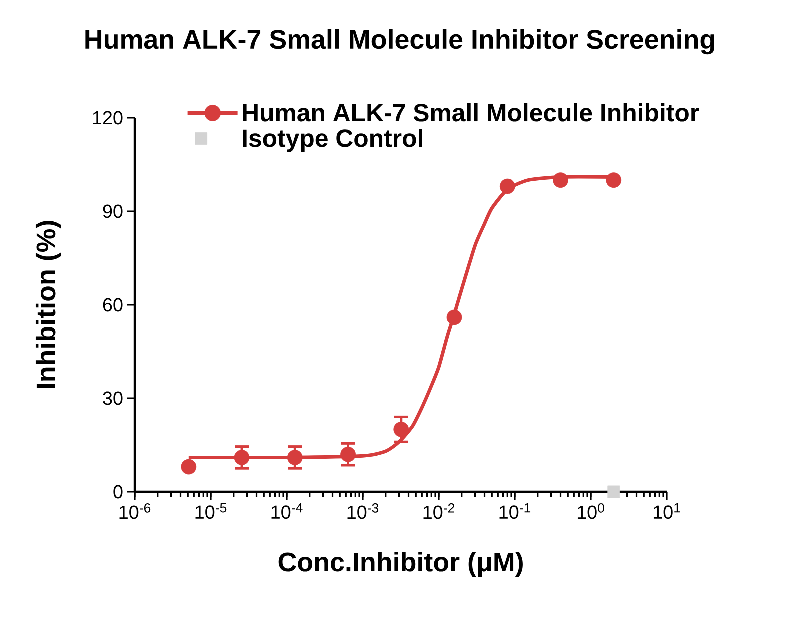 Image resolution: width=800 pixels, height=636 pixels. What do you see at coordinates (108, 118) in the screenshot?
I see `y-tick-label: 120` at bounding box center [108, 118].